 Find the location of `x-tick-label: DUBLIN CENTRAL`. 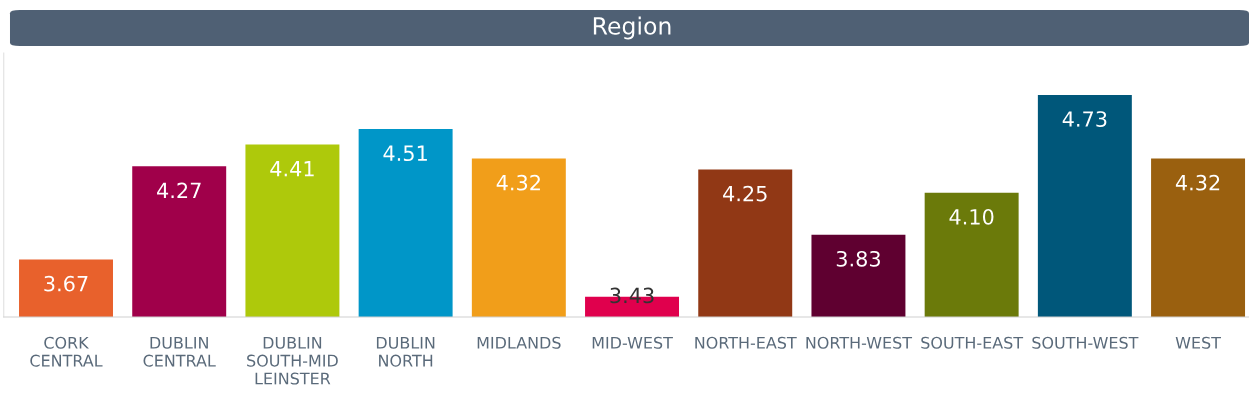

x-tick-label: DUBLIN CENTRAL is located at coordinates (179, 351).